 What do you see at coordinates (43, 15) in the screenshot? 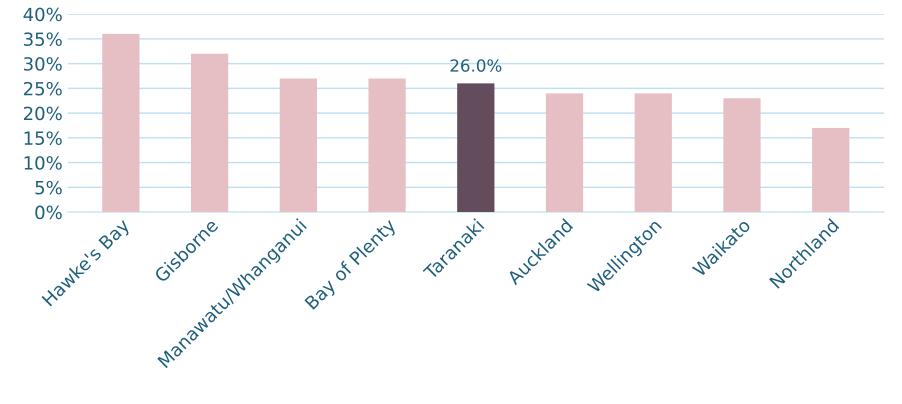
I see `y-tick-label: 40%` at bounding box center [43, 15].